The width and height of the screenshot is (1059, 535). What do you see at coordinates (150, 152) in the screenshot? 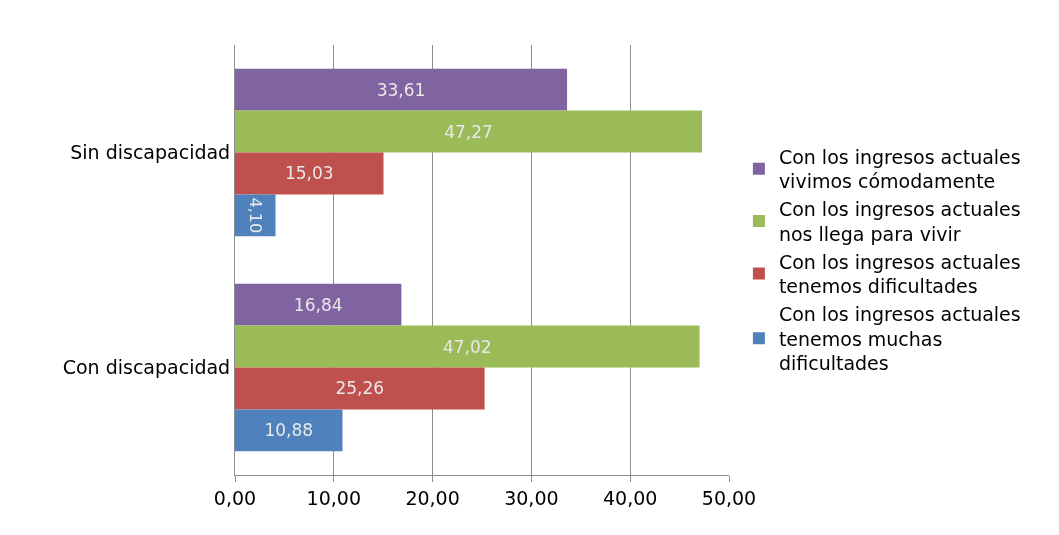
I see `y-tick-label: Sin discapacidad` at bounding box center [150, 152].